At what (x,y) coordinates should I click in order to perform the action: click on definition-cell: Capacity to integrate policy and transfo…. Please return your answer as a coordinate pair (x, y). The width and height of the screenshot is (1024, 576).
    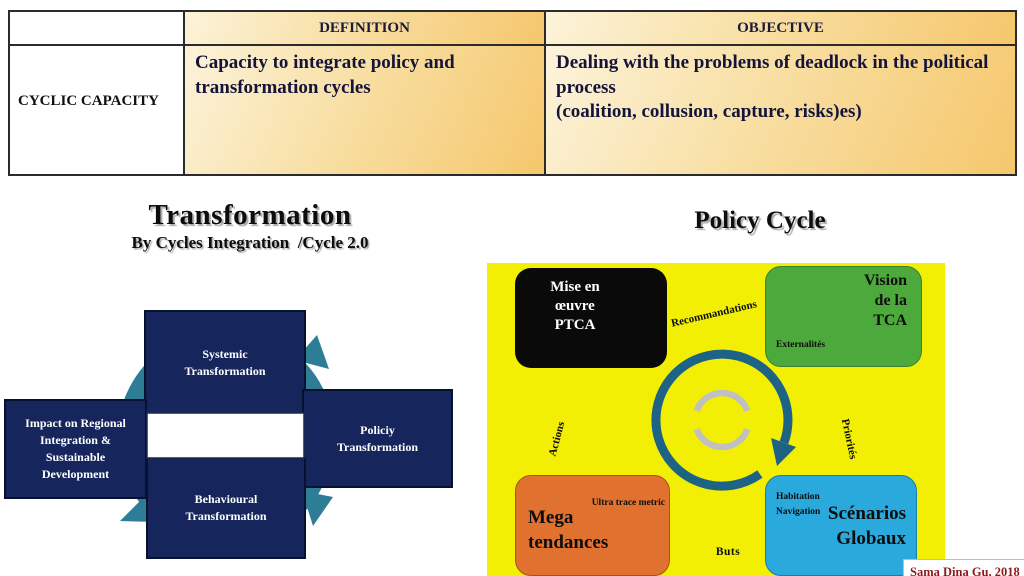
    Looking at the image, I should click on (364, 110).